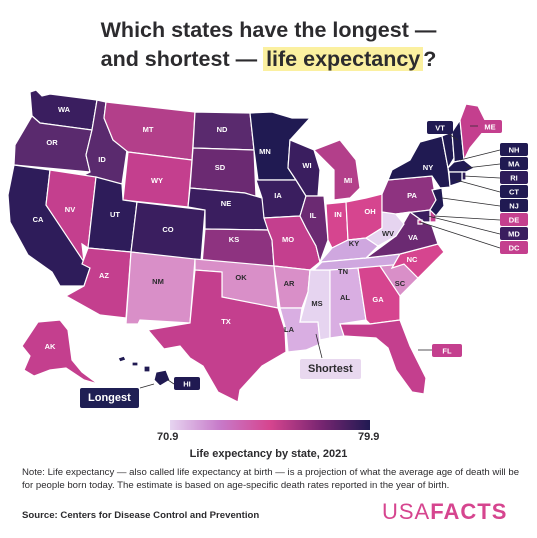 The image size is (537, 538). What do you see at coordinates (168, 437) in the screenshot?
I see `legend-min-label: 70.9` at bounding box center [168, 437].